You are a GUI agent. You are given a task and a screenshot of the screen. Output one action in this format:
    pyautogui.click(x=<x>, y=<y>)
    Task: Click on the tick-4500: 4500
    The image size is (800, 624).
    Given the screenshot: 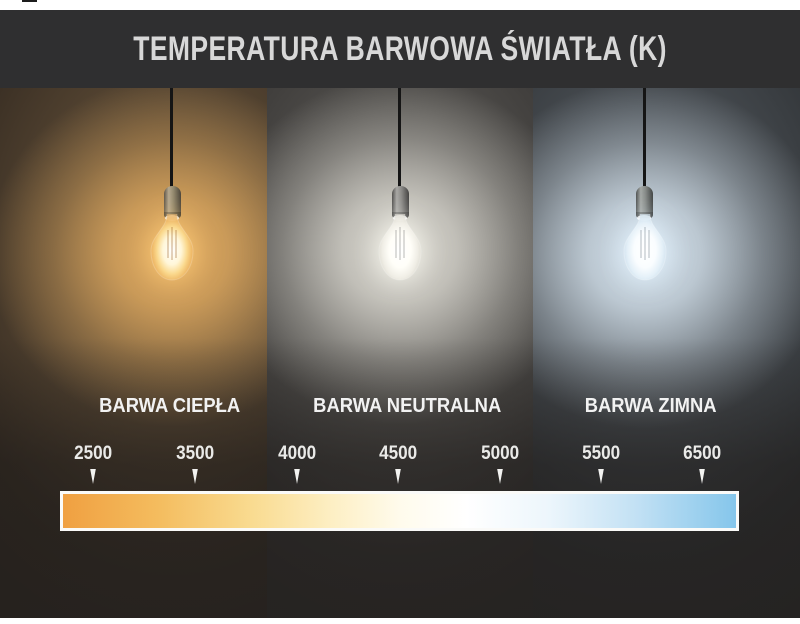 What is the action you would take?
    pyautogui.click(x=398, y=453)
    